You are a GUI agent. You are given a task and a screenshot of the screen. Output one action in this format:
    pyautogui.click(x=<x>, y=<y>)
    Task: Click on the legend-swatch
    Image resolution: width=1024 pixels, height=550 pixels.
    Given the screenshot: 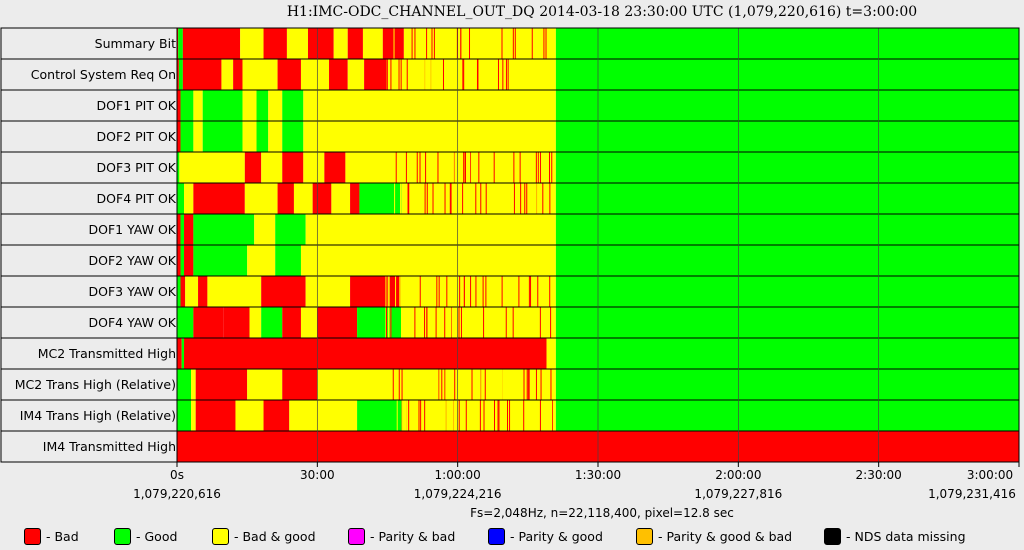 What is the action you would take?
    pyautogui.click(x=32, y=536)
    